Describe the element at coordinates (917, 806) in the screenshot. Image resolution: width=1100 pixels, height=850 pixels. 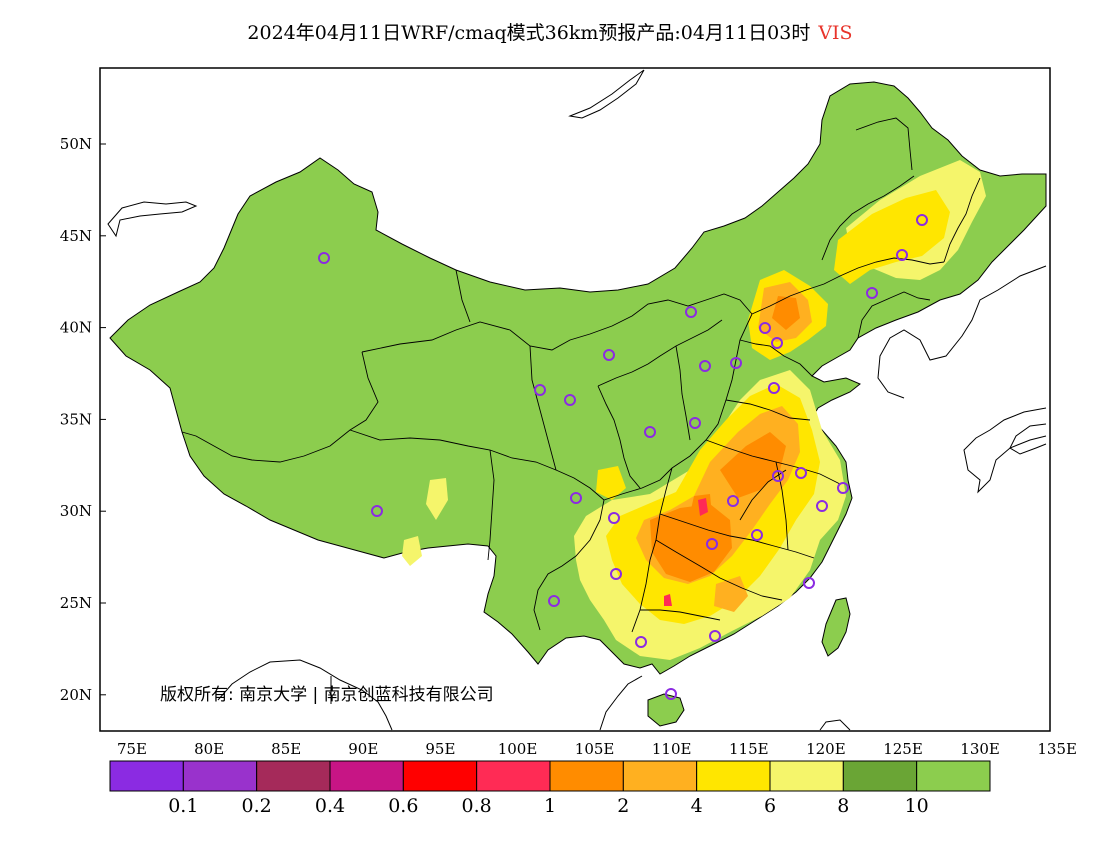
I see `colorbar-label: 10` at that location.